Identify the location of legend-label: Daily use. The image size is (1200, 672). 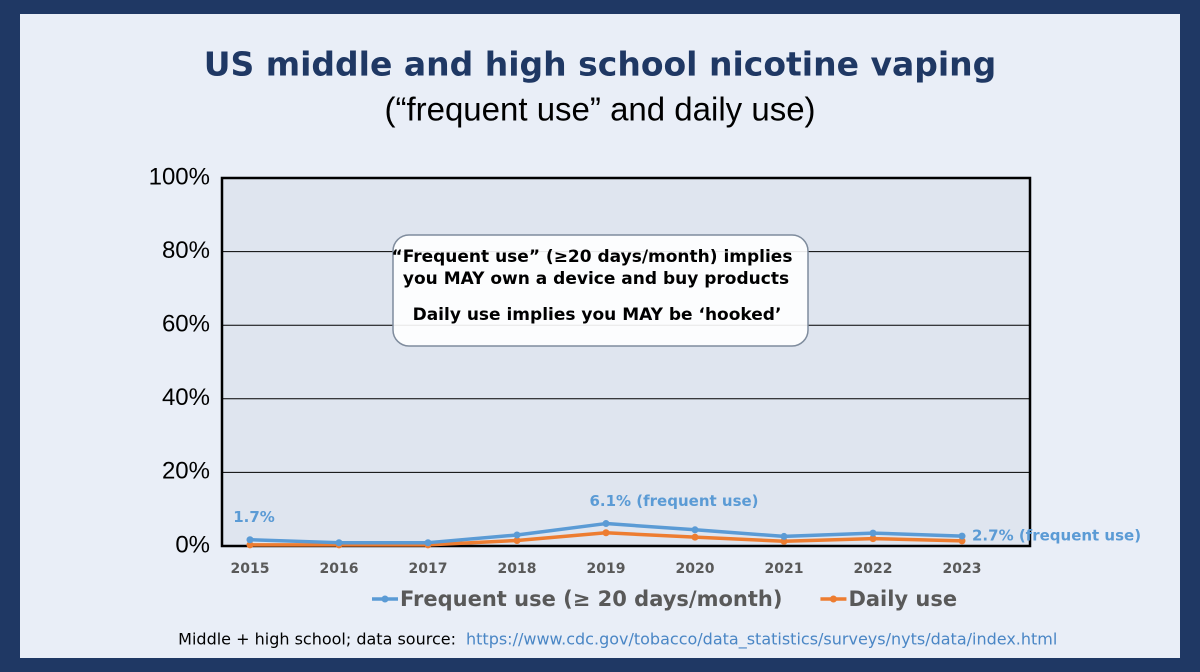
(902, 599).